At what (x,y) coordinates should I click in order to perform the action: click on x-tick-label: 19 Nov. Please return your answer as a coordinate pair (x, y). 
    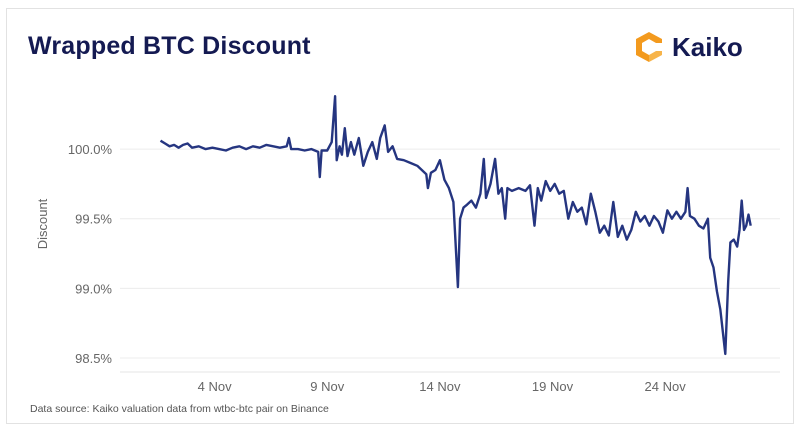
    Looking at the image, I should click on (553, 386).